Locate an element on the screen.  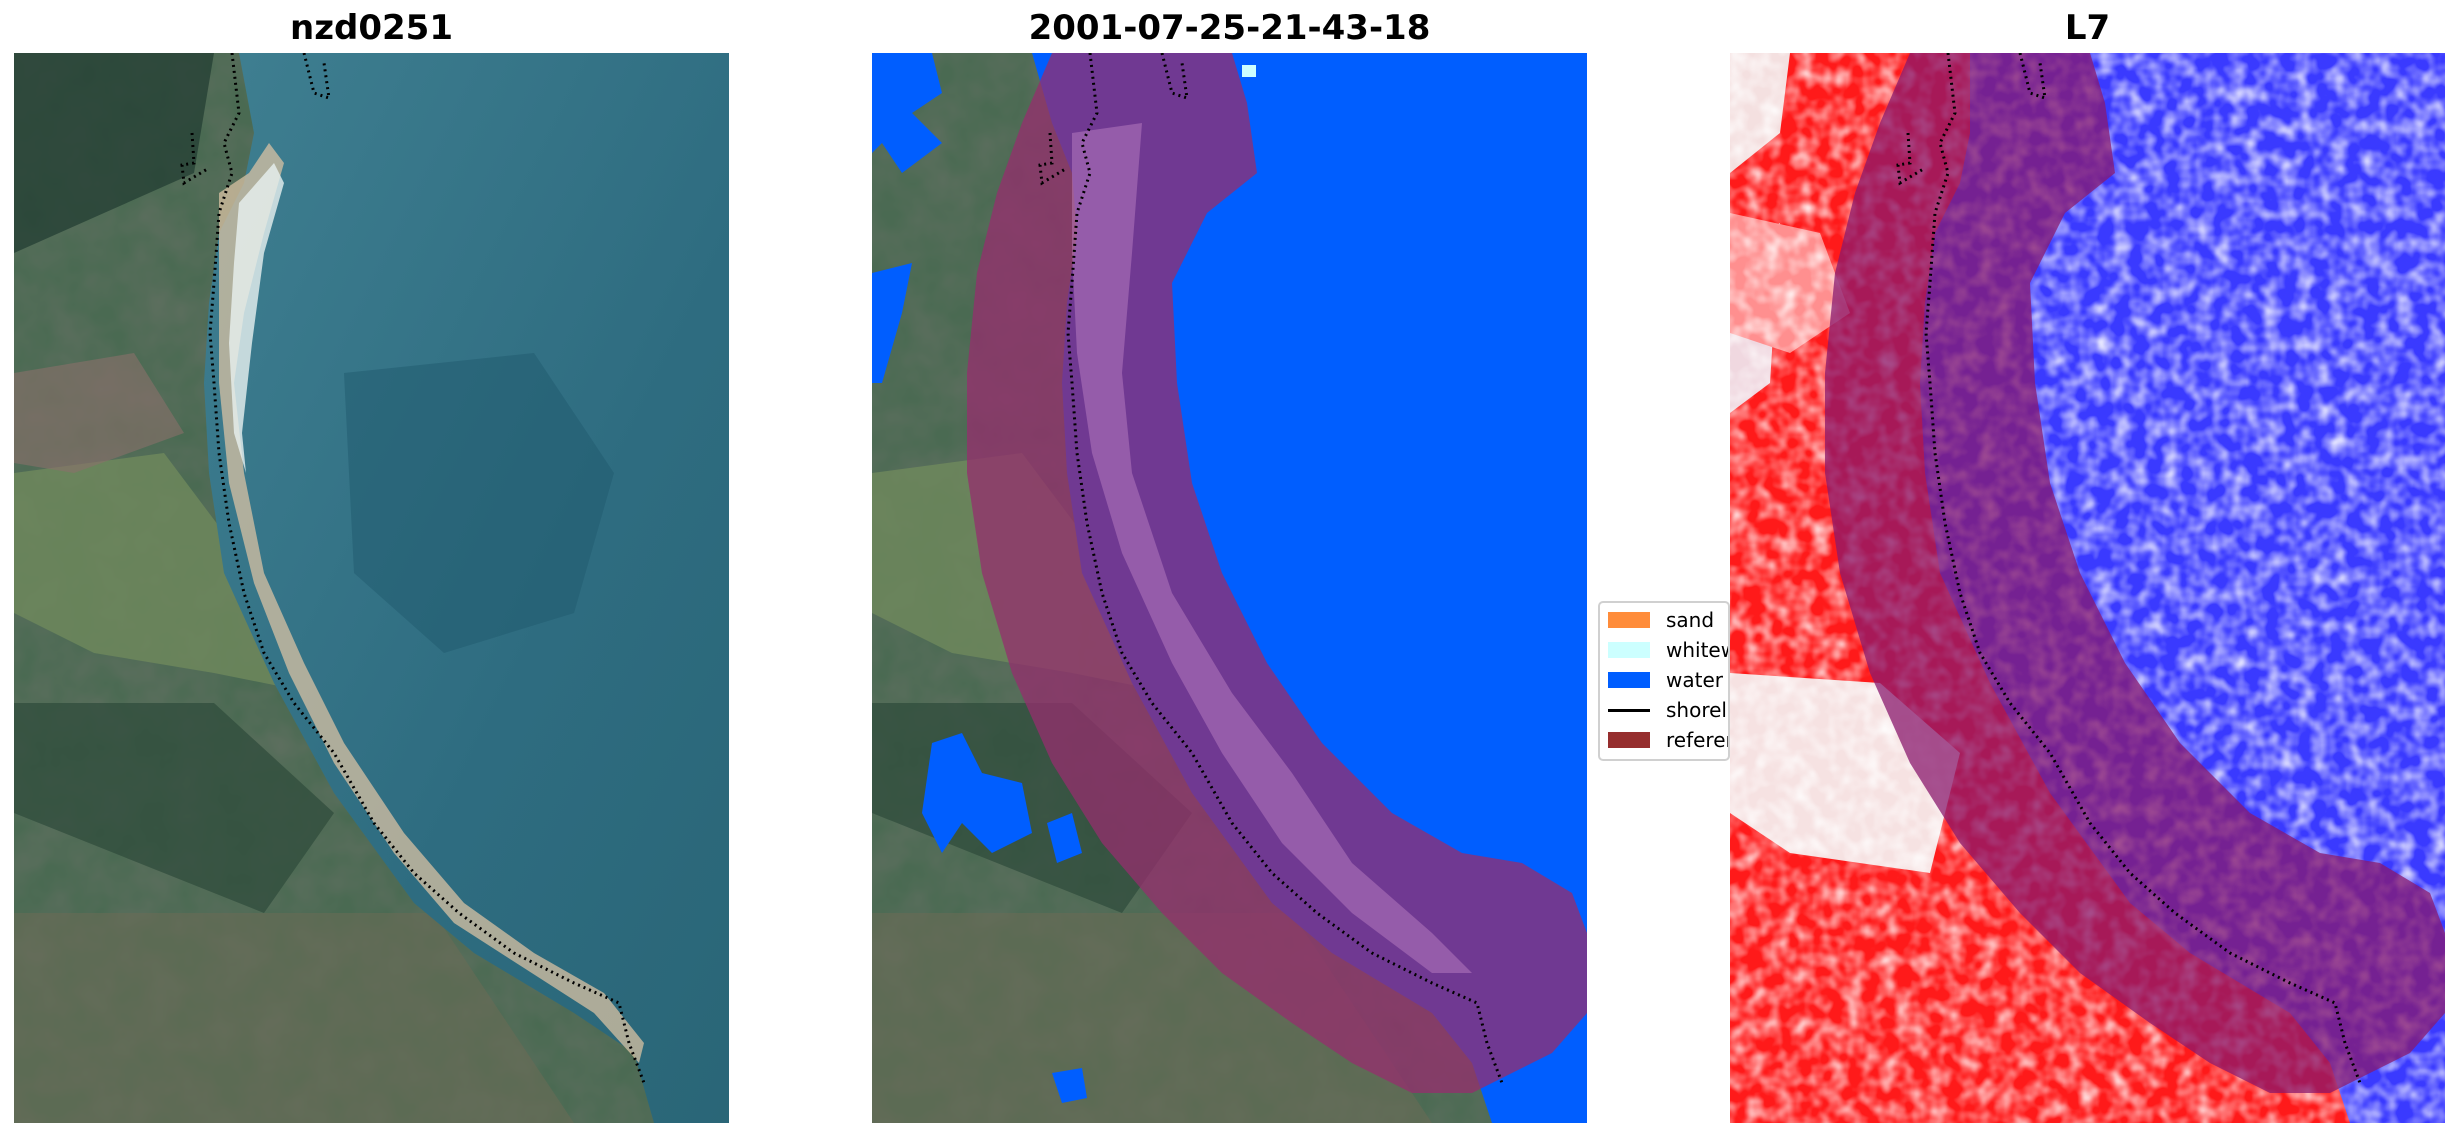
legend-item-reference: reference is located at coordinates (1668, 740).